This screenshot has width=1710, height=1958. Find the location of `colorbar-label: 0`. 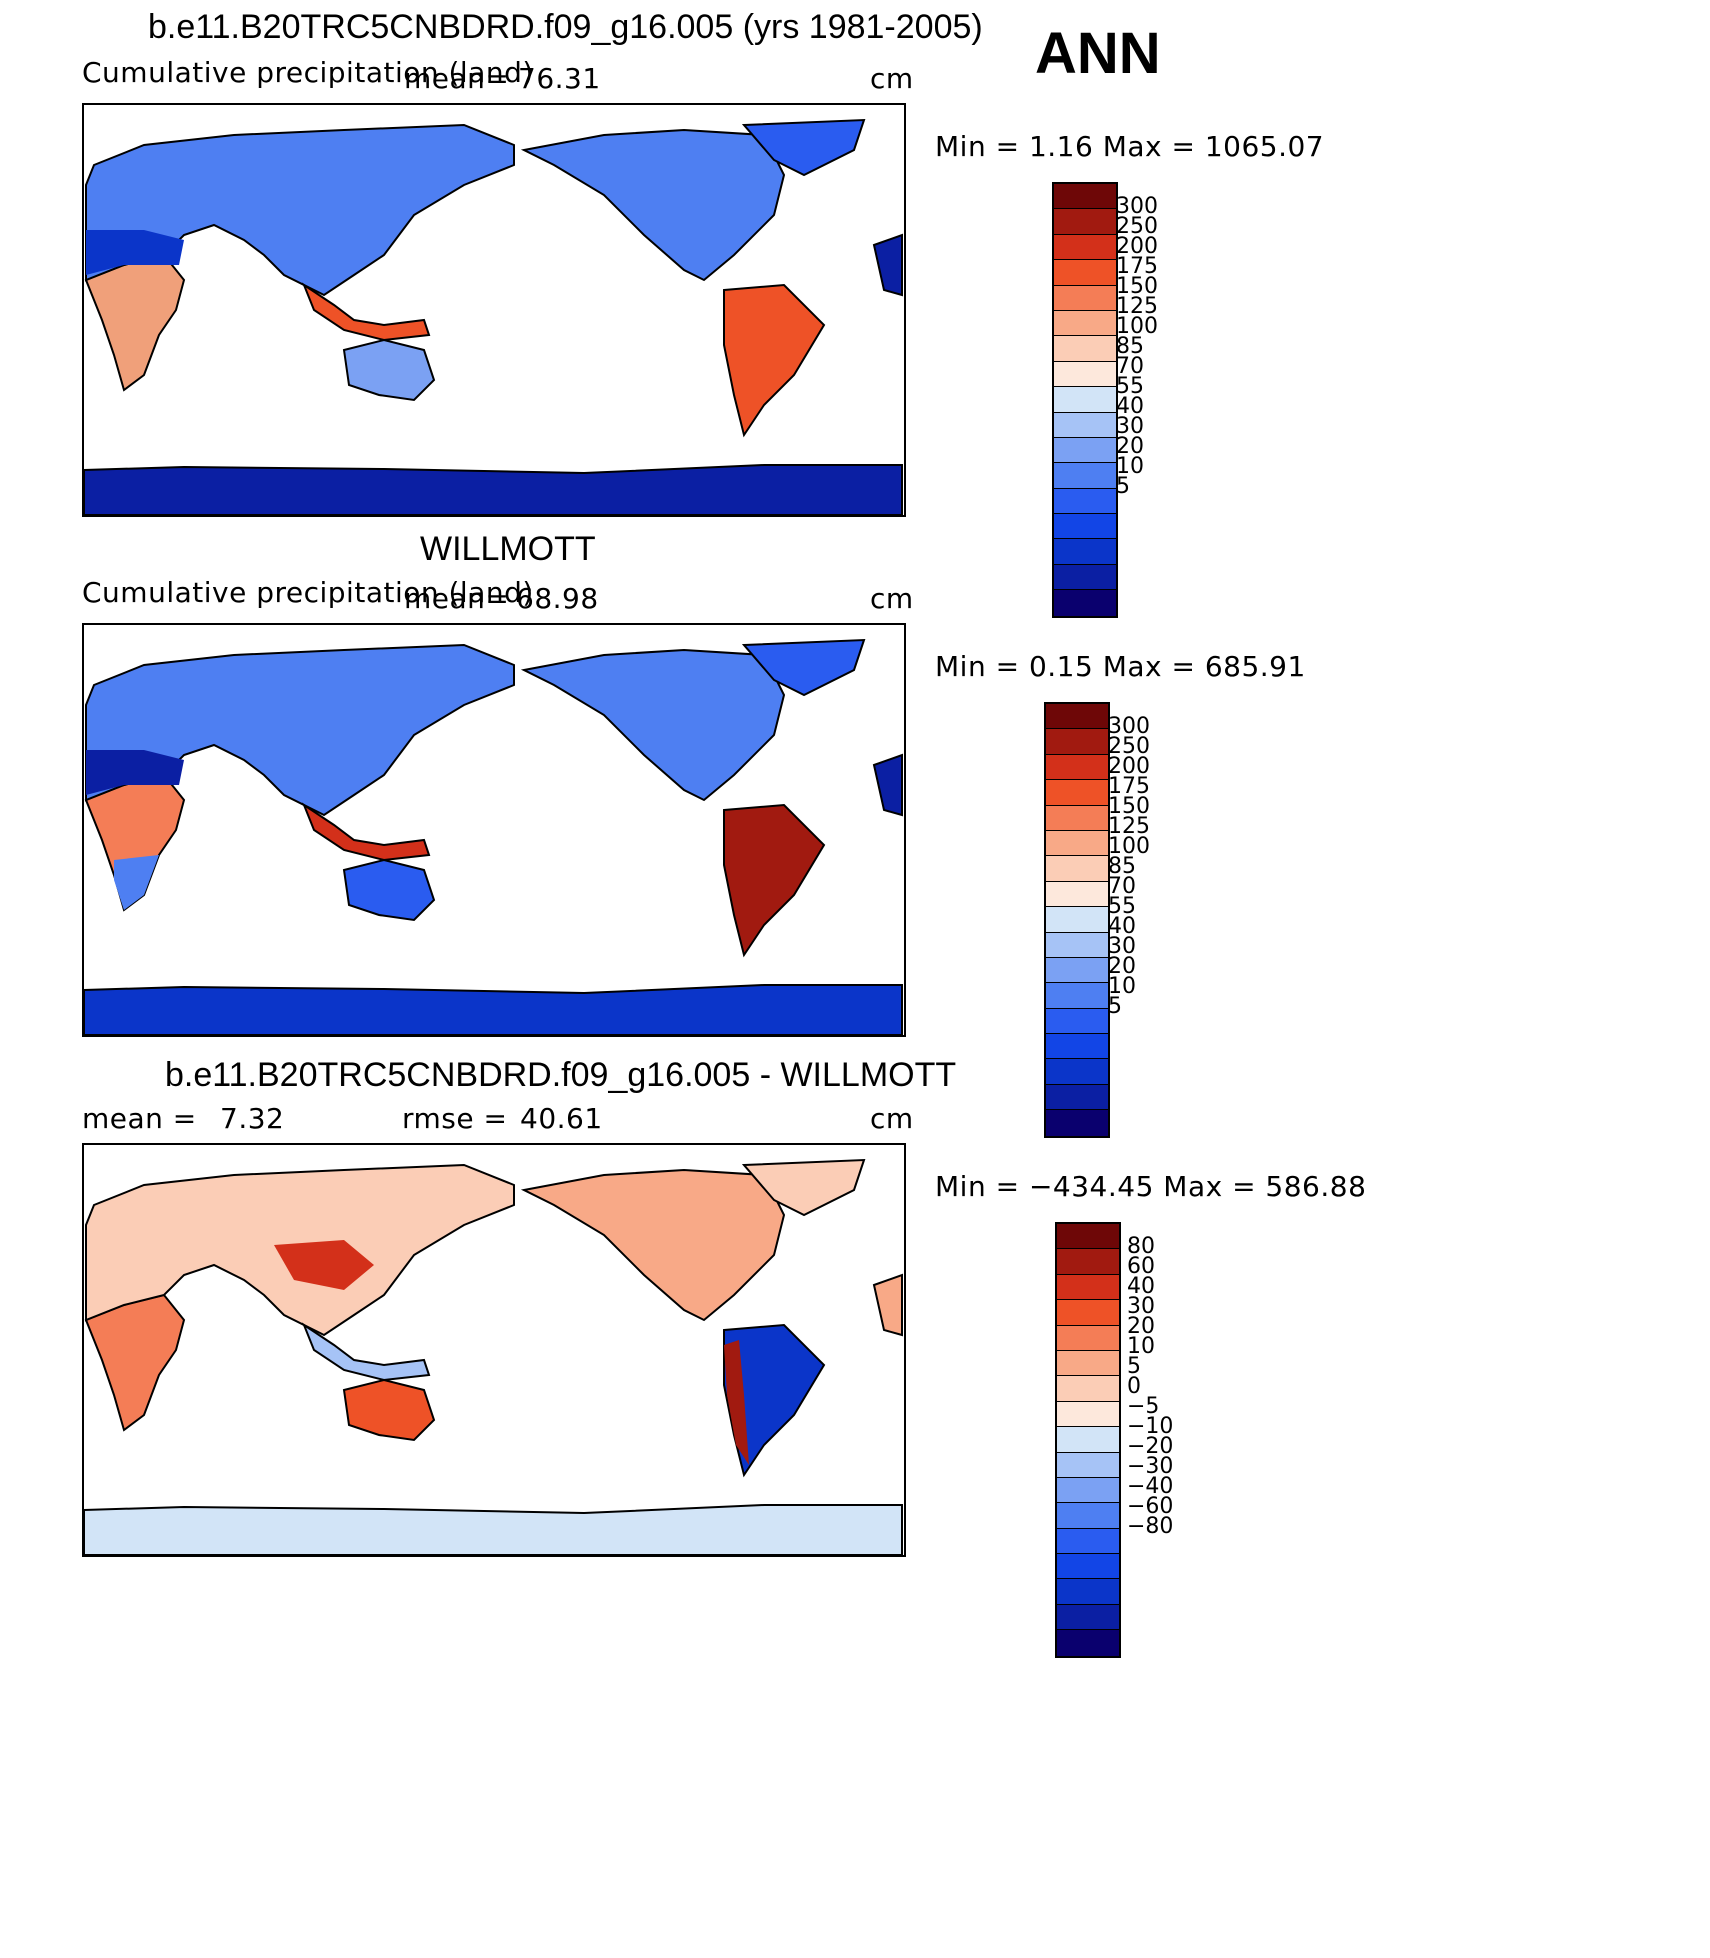

colorbar-label: 0 is located at coordinates (1134, 1386).